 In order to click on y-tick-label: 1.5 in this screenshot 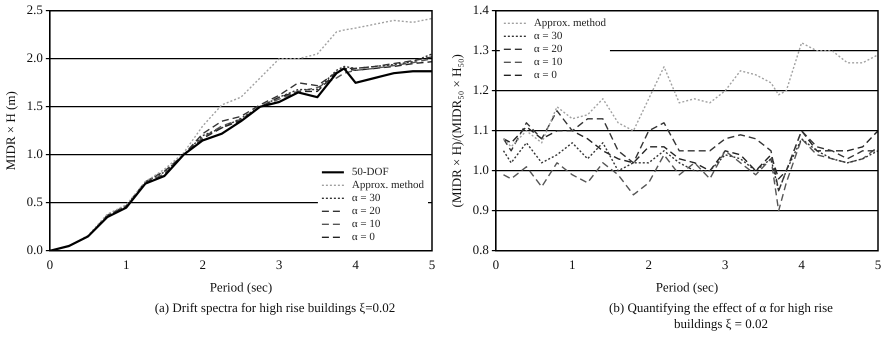, I will do `click(34, 106)`.